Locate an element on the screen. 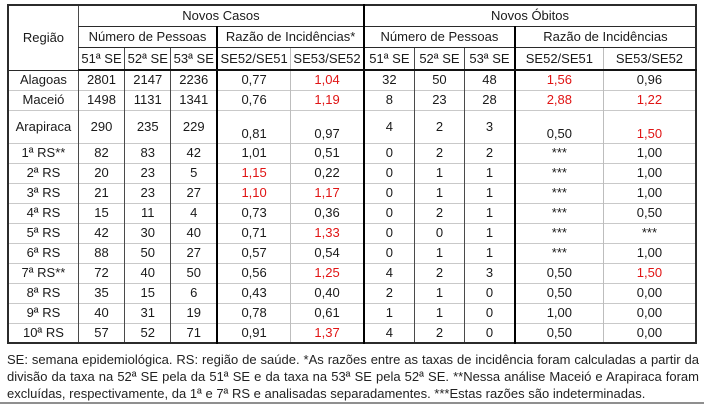 This screenshot has height=408, width=704. deaths-count-cell: 23 is located at coordinates (439, 99).